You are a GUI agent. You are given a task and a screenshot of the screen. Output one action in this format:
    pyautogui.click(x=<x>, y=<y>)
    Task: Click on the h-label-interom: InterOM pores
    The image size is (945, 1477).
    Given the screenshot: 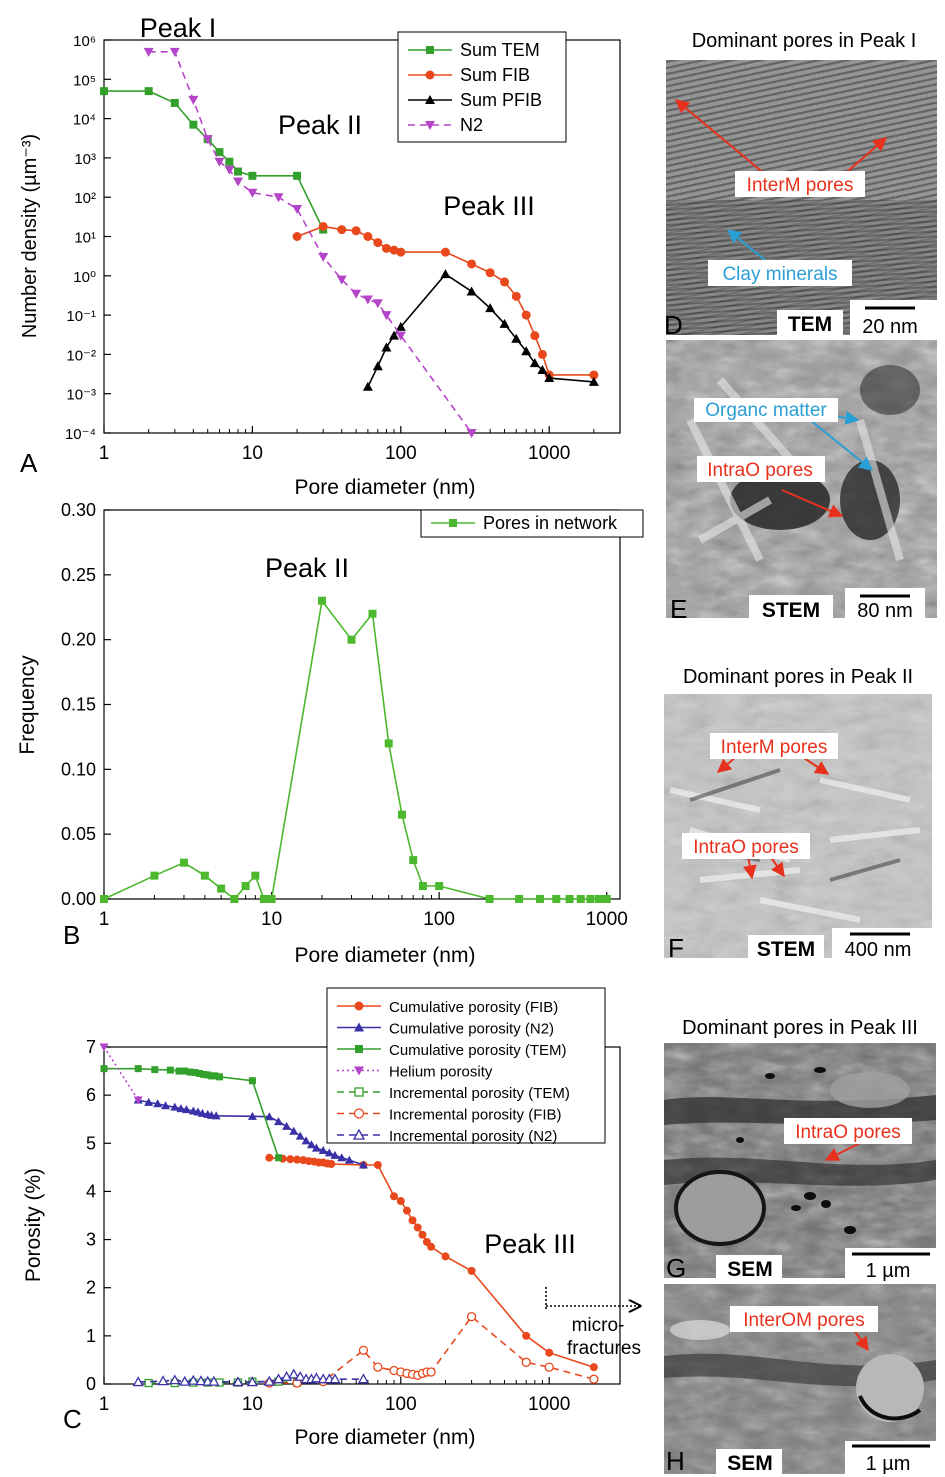 What is the action you would take?
    pyautogui.click(x=803, y=1320)
    